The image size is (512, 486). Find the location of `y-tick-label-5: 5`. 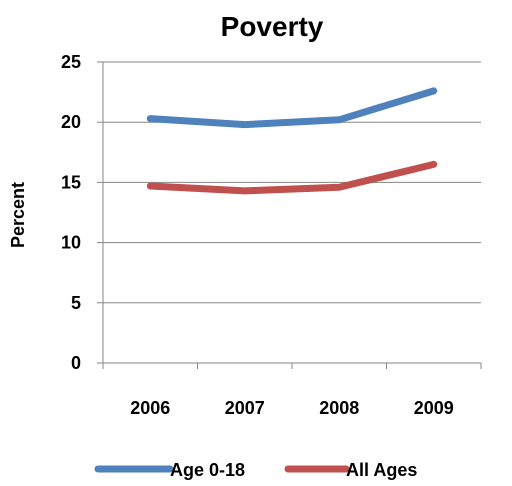

y-tick-label-5: 5 is located at coordinates (76, 303).